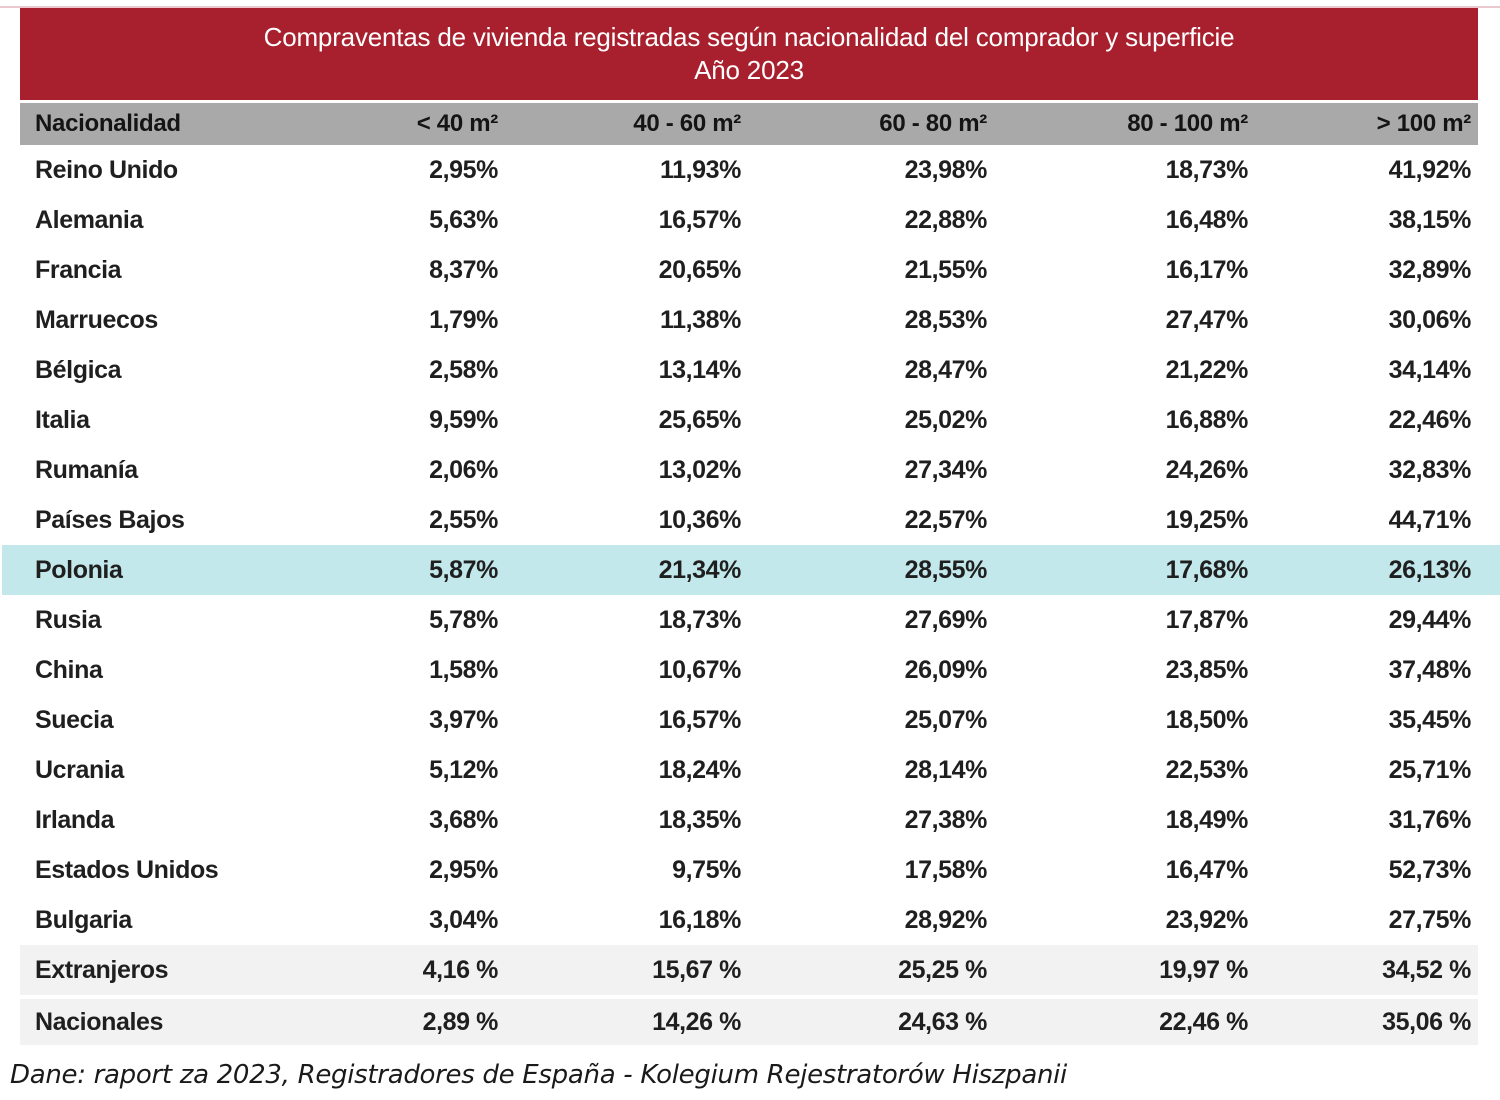 The width and height of the screenshot is (1500, 1100). Describe the element at coordinates (1430, 869) in the screenshot. I see `cell-value: 52,73%` at that location.